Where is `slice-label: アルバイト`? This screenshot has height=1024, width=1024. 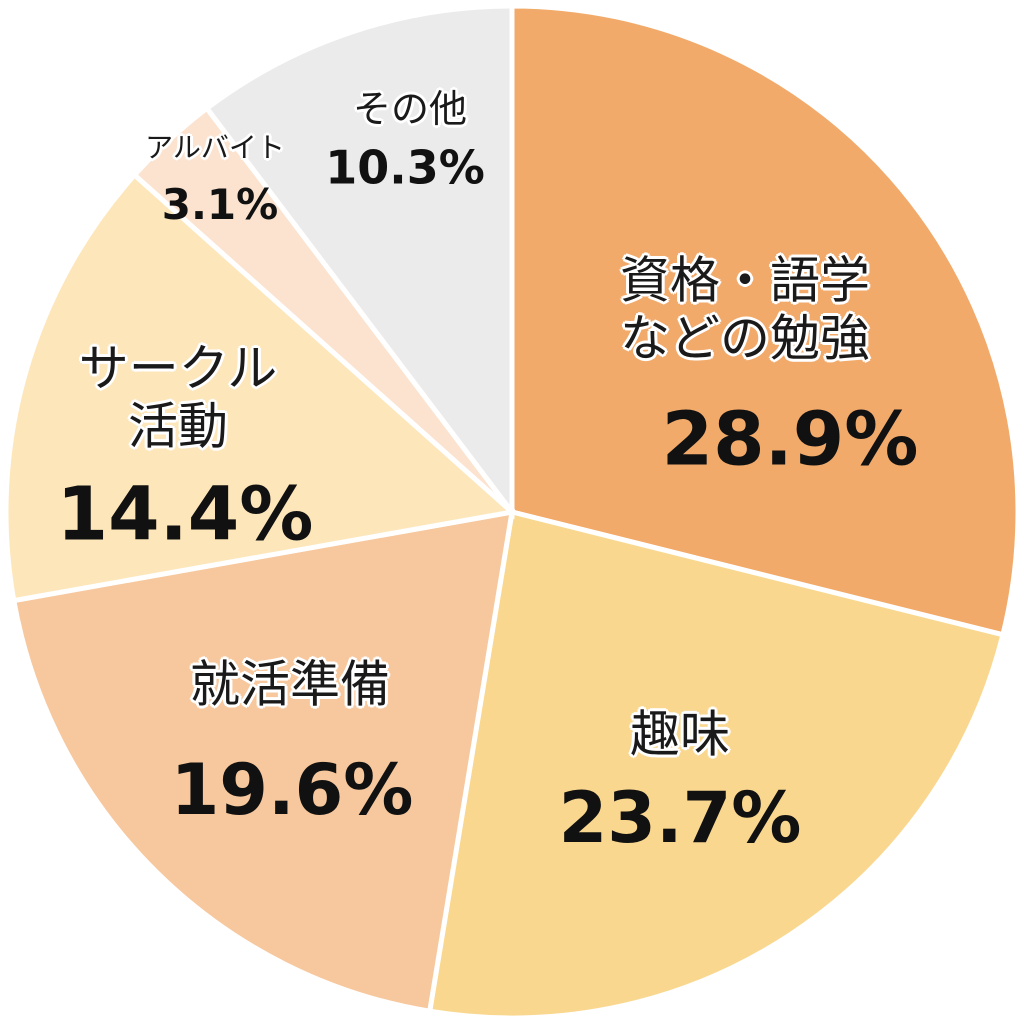 slice-label: アルバイト is located at coordinates (215, 147).